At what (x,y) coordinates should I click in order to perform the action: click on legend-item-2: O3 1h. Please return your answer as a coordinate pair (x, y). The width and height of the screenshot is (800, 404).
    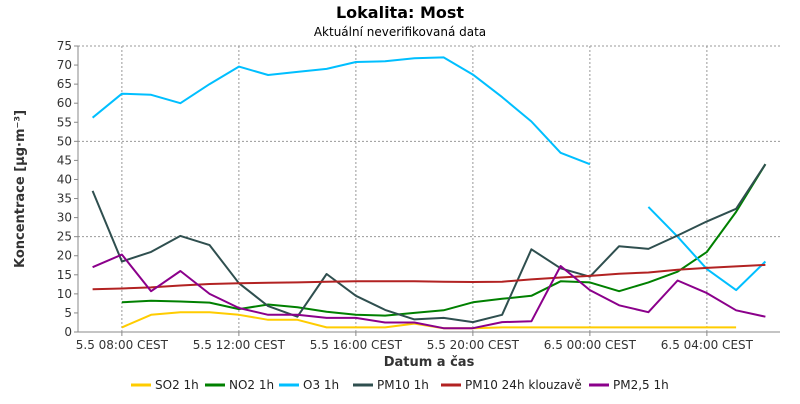
    Looking at the image, I should click on (309, 385).